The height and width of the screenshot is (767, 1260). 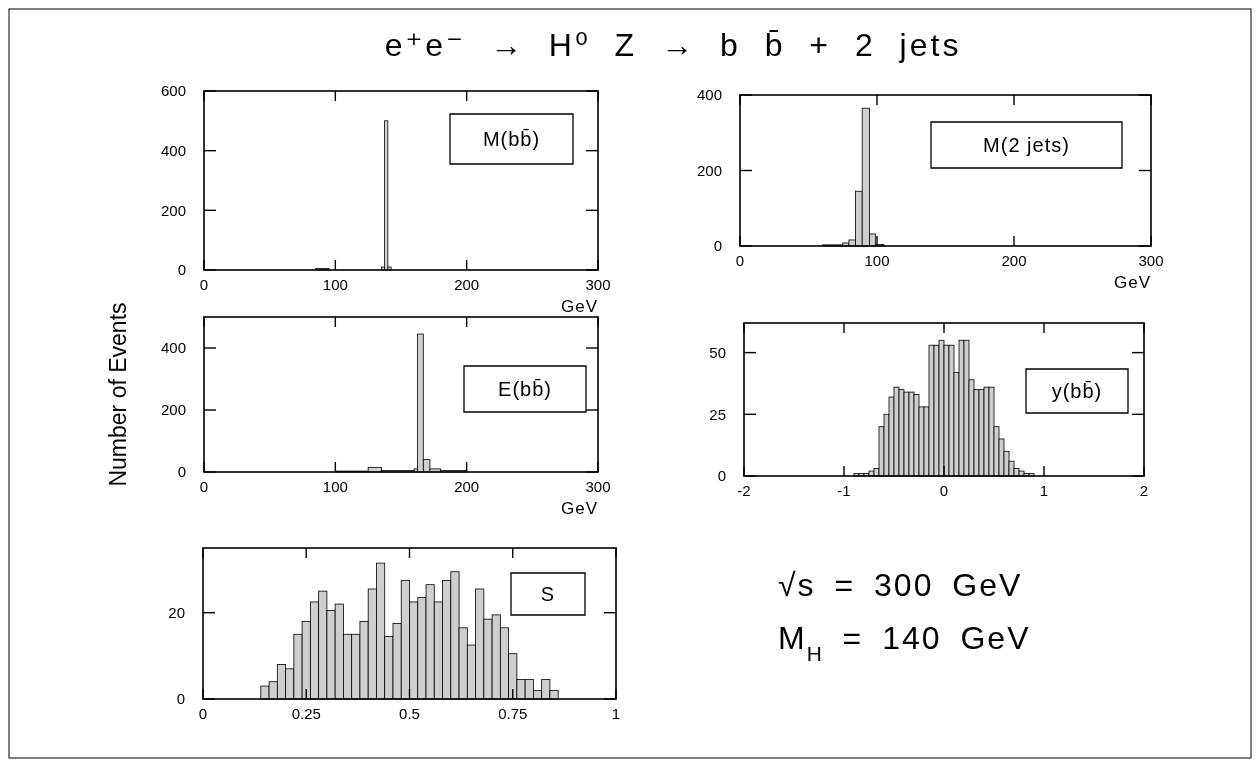 I want to click on y-tick-label: 20, so click(x=176, y=612).